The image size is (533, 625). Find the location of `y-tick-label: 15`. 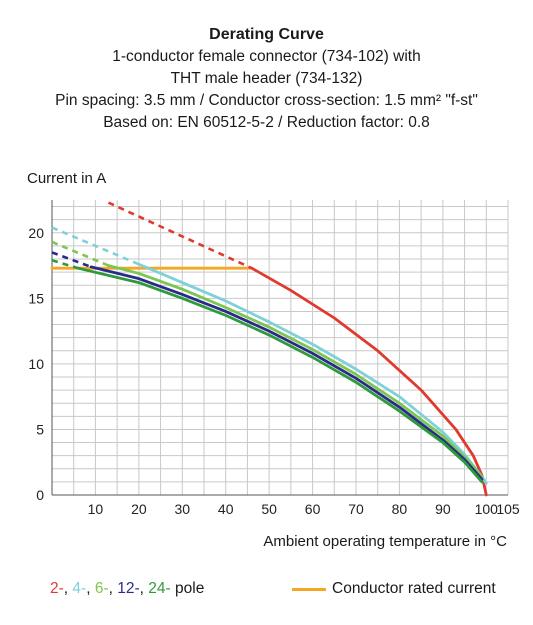

y-tick-label: 15 is located at coordinates (36, 298).